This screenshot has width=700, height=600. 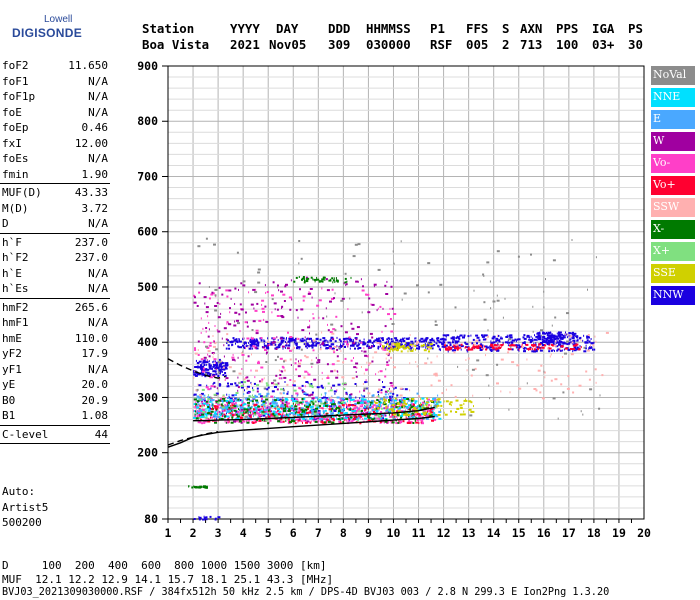 I want to click on header-label-0: Station, so click(x=168, y=28).